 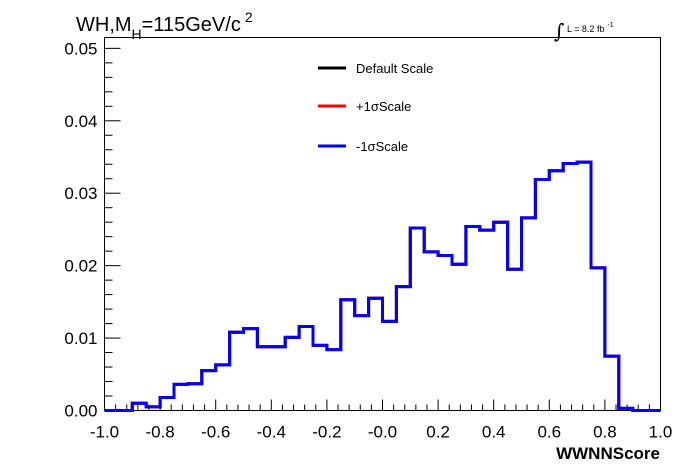 What do you see at coordinates (610, 25) in the screenshot?
I see `lumi-label-superscript: -1` at bounding box center [610, 25].